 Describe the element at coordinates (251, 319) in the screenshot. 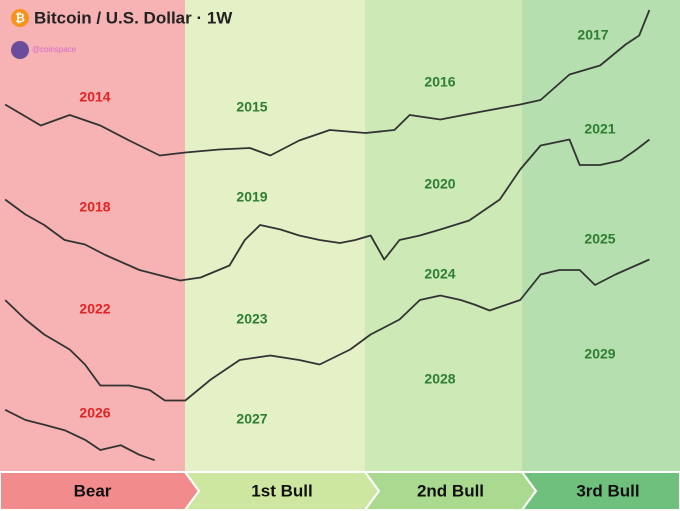

I see `year-label: 2023` at that location.